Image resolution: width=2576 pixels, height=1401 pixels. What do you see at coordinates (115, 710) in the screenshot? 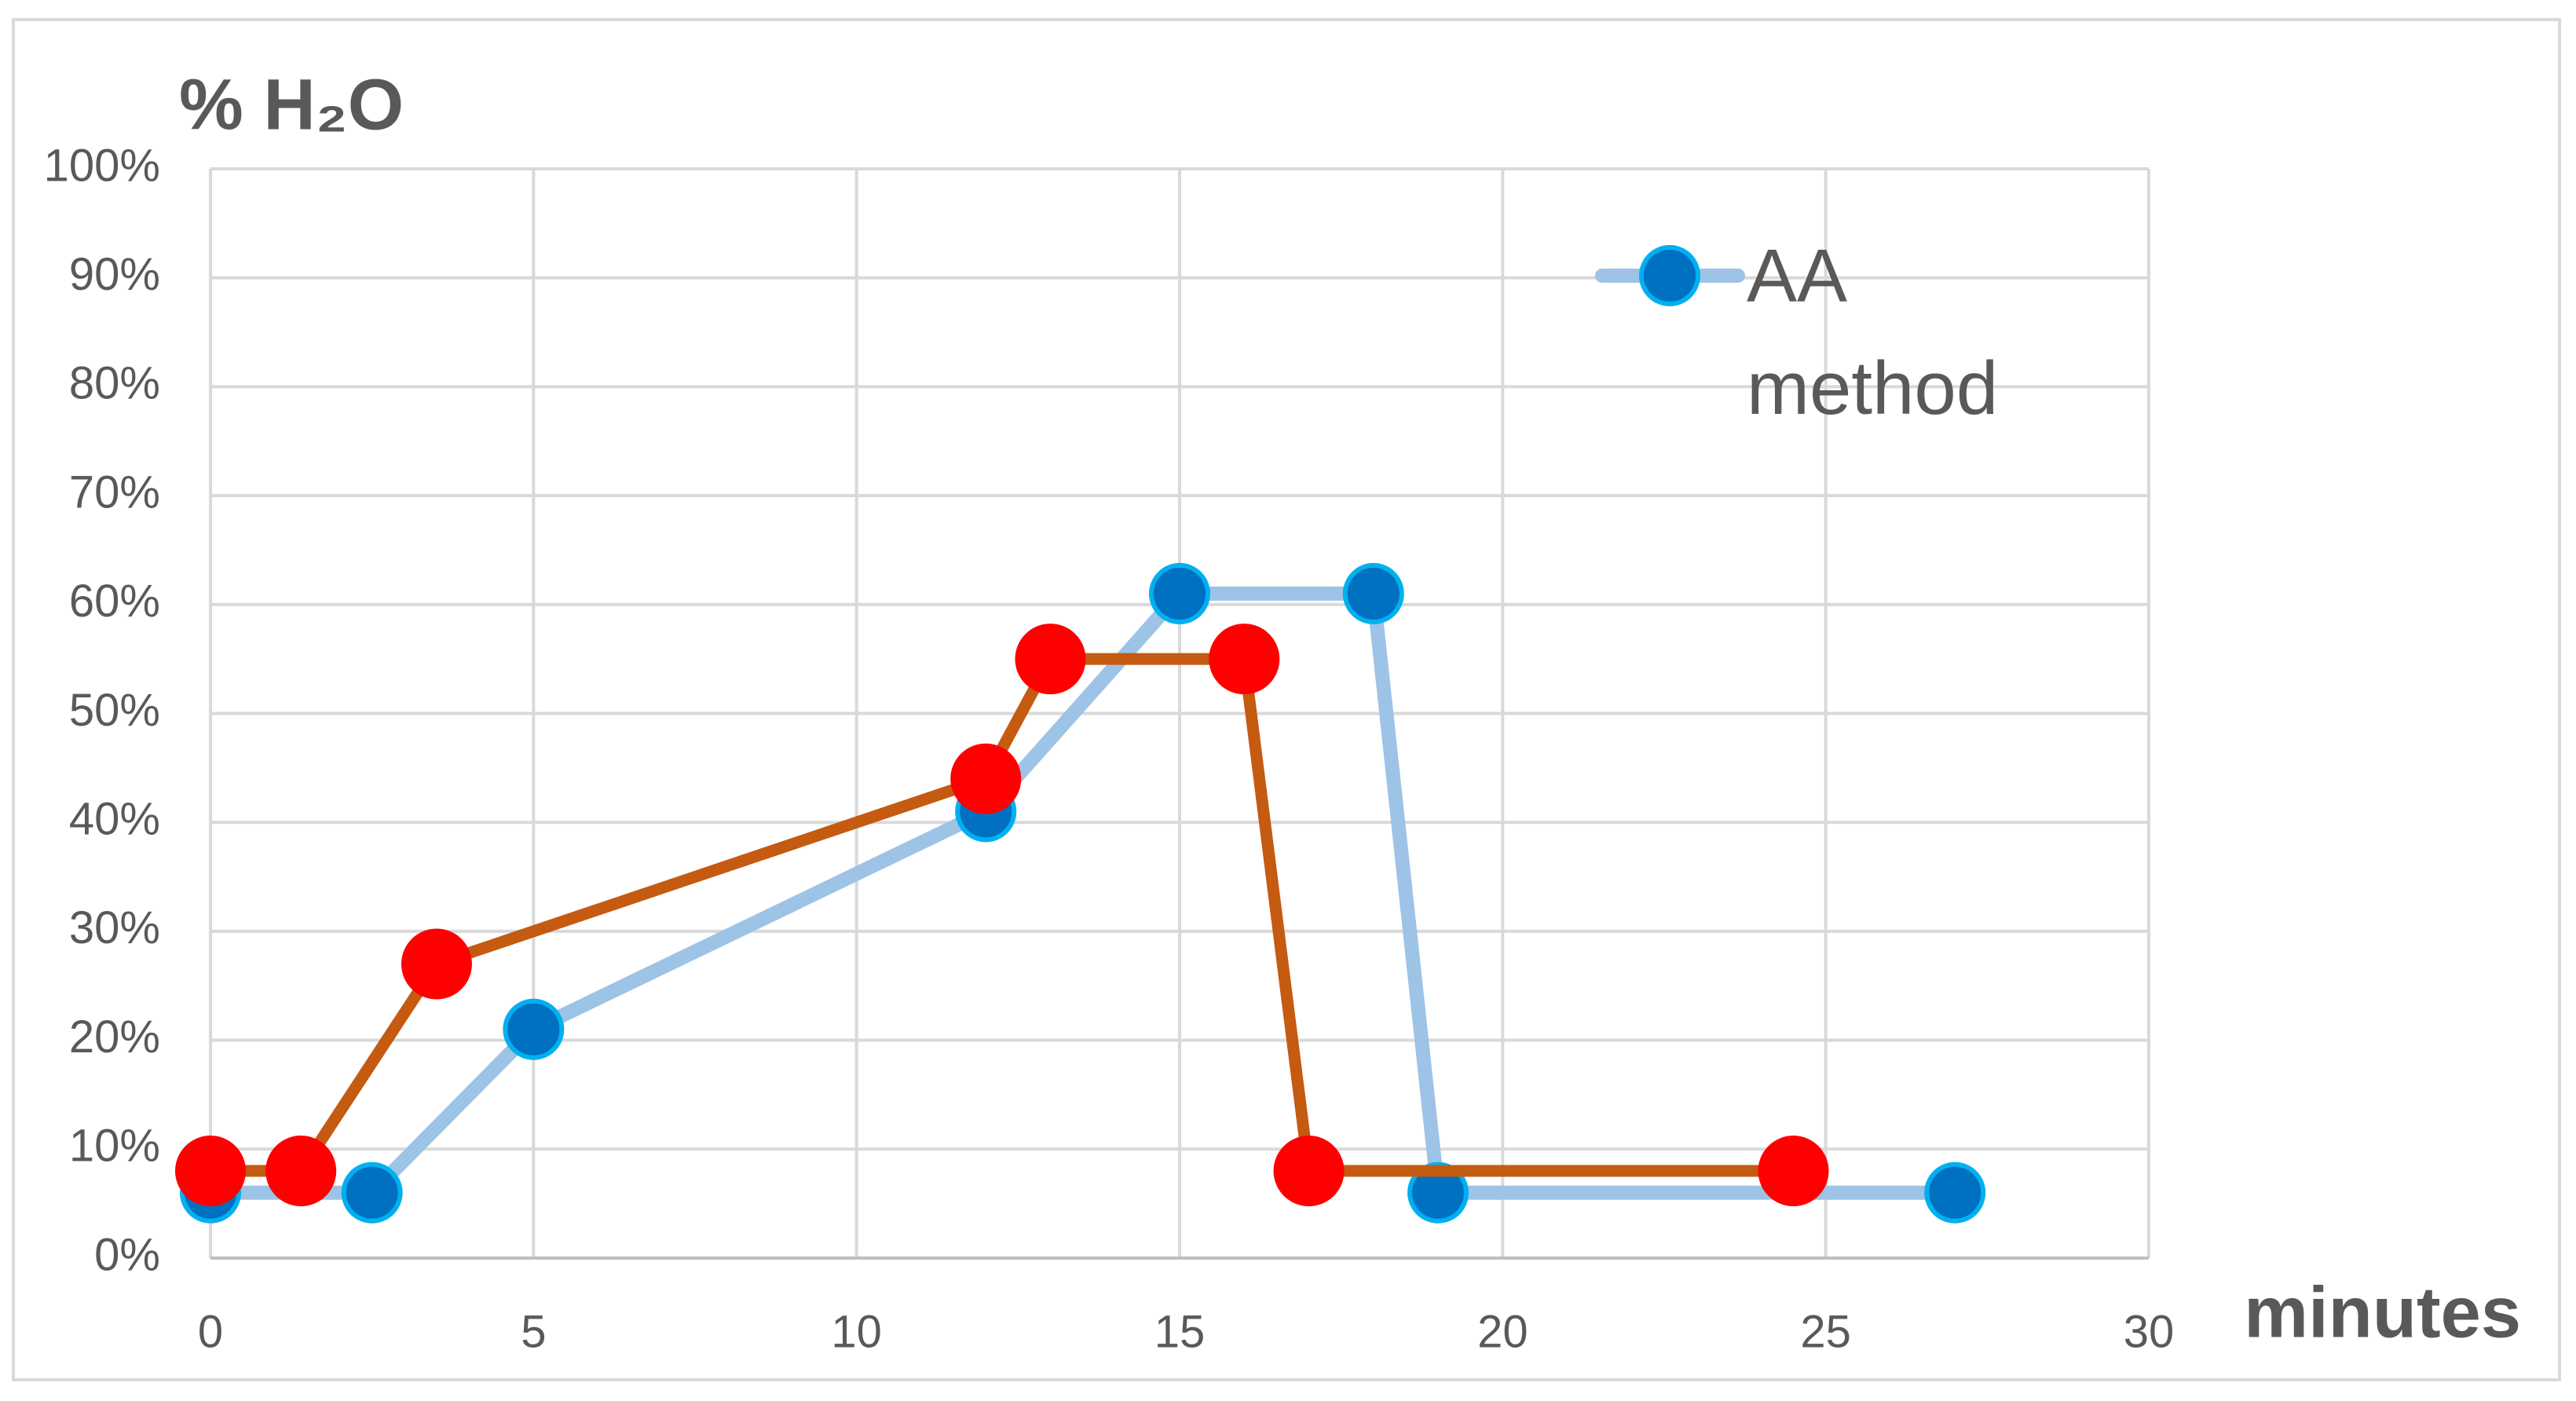
I see `y-tick-label: 50%` at bounding box center [115, 710].